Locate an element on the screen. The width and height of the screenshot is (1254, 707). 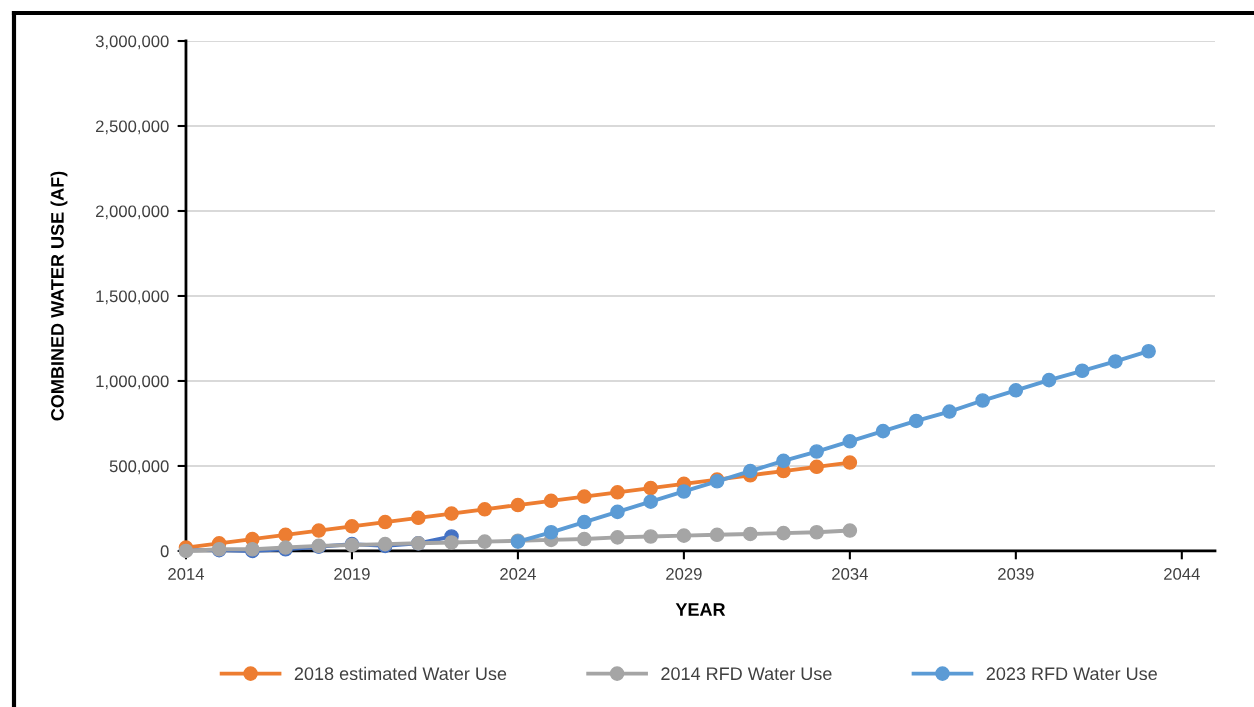
x-tick-label: 2039 is located at coordinates (1016, 574).